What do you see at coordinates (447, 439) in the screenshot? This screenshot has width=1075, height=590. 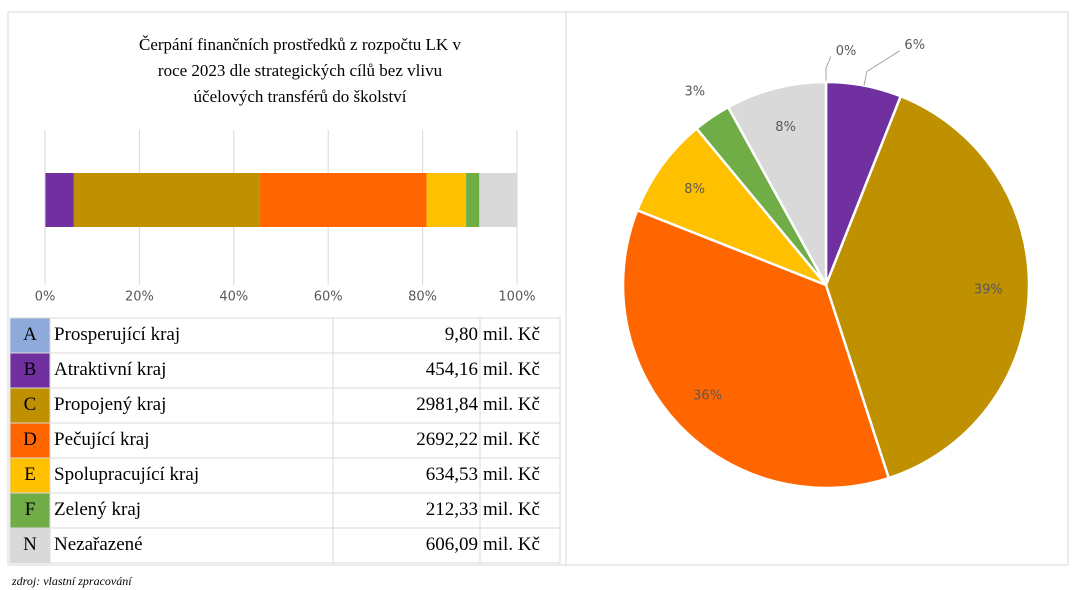 I see `table-value: 2692,22` at bounding box center [447, 439].